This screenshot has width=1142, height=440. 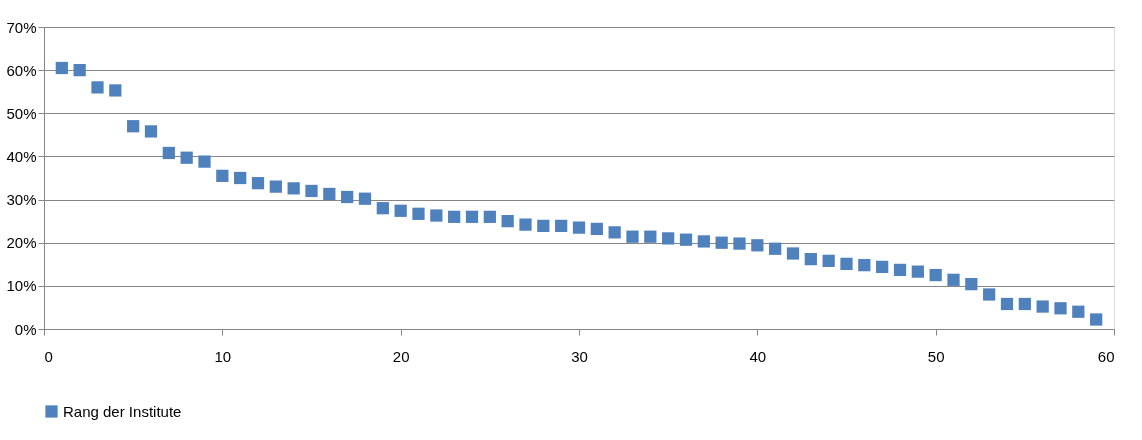 I want to click on x-tick-label: 30, so click(x=579, y=356).